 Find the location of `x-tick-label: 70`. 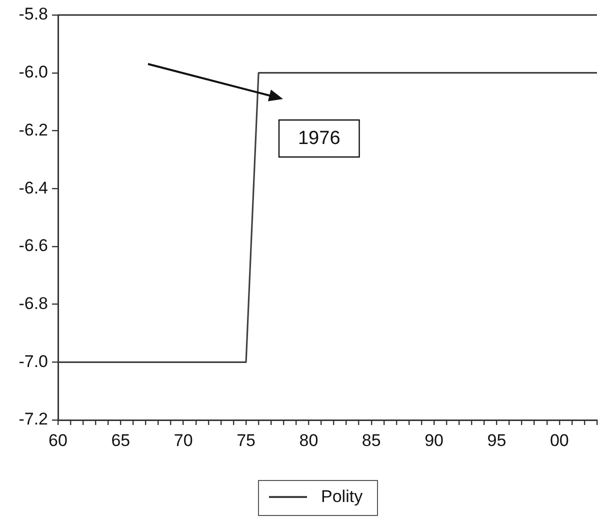

x-tick-label: 70 is located at coordinates (183, 440).